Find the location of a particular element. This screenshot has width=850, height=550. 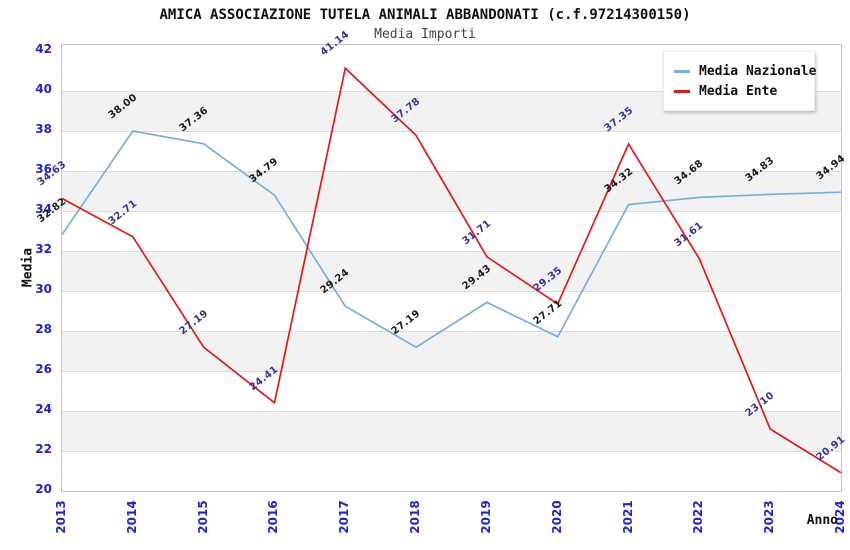

y-tick-label: 28 is located at coordinates (43, 329).